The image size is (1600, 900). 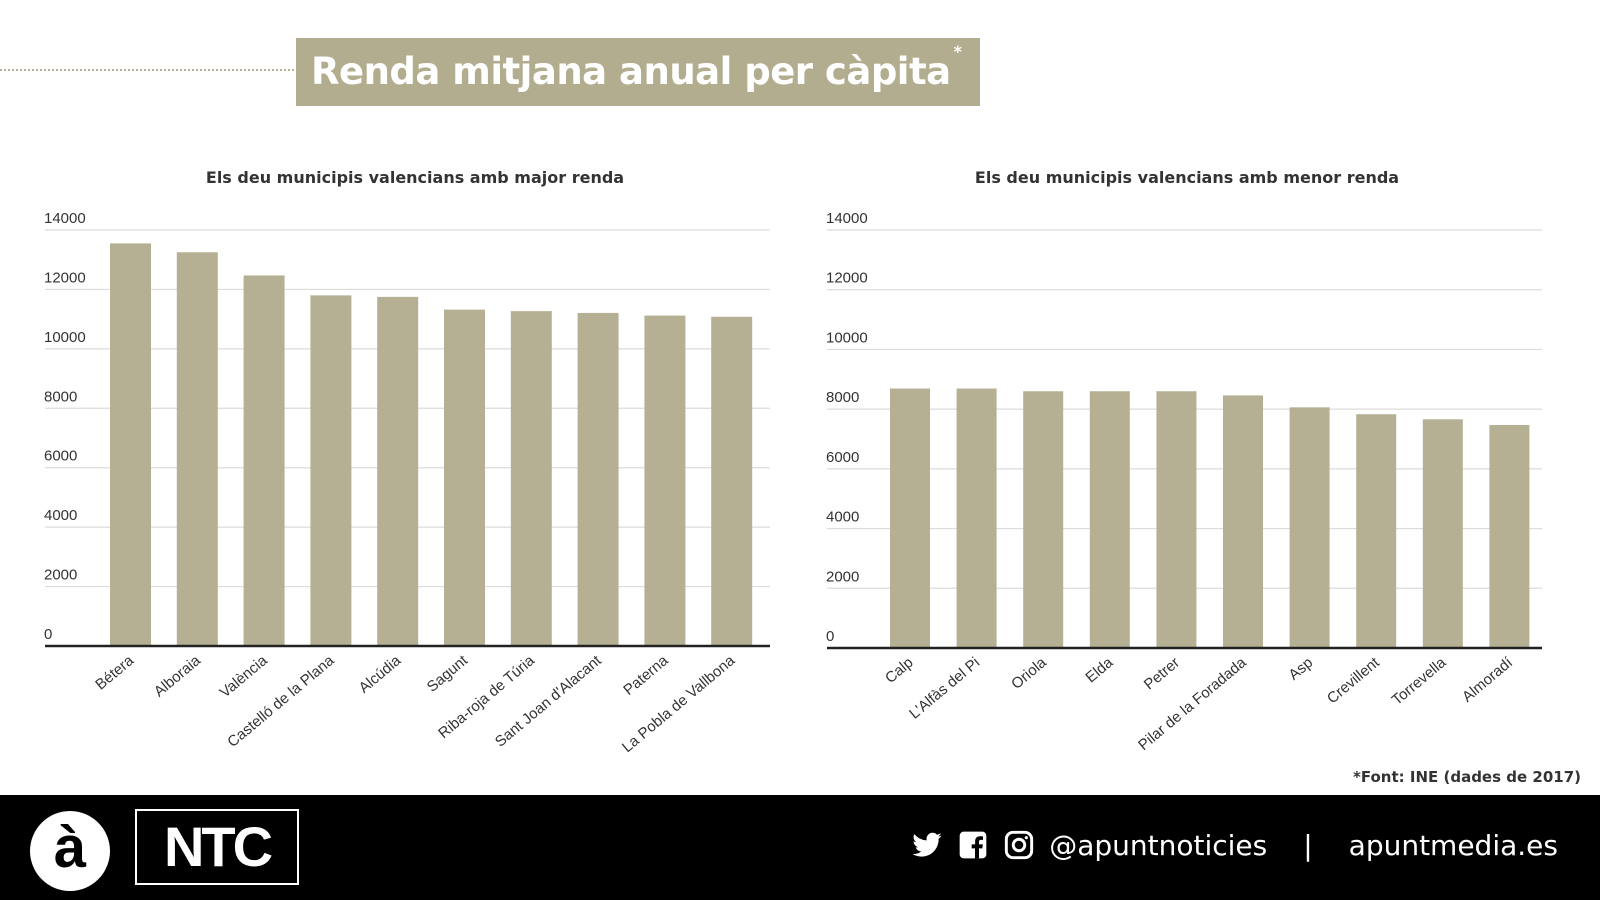 What do you see at coordinates (1158, 845) in the screenshot?
I see `social-handle: @apuntnoticies` at bounding box center [1158, 845].